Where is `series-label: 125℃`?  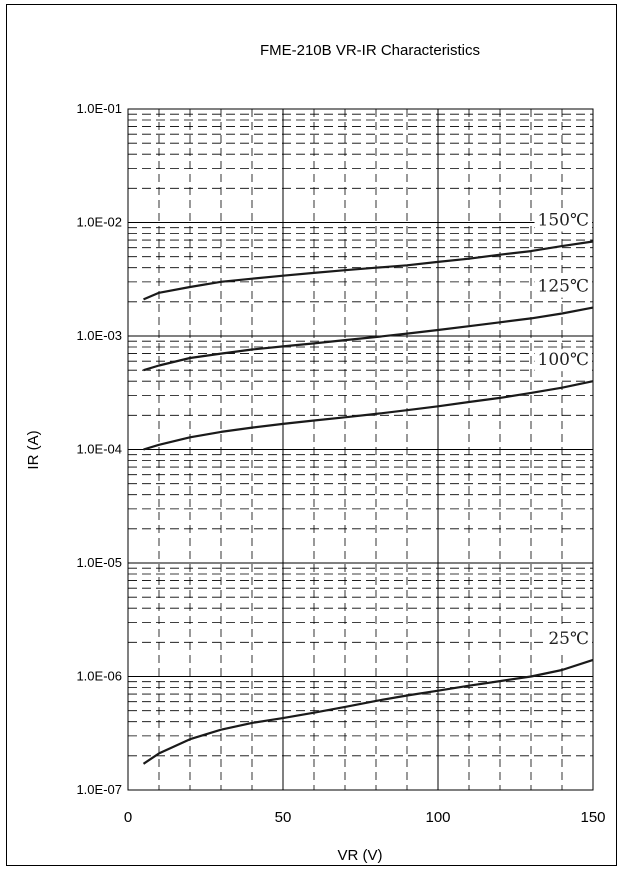 series-label: 125℃ is located at coordinates (563, 287).